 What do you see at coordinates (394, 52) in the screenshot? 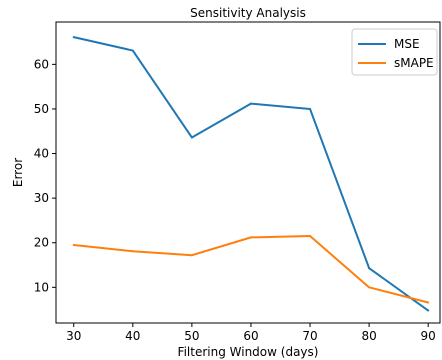
I see `legend: MSE sMAPE` at bounding box center [394, 52].